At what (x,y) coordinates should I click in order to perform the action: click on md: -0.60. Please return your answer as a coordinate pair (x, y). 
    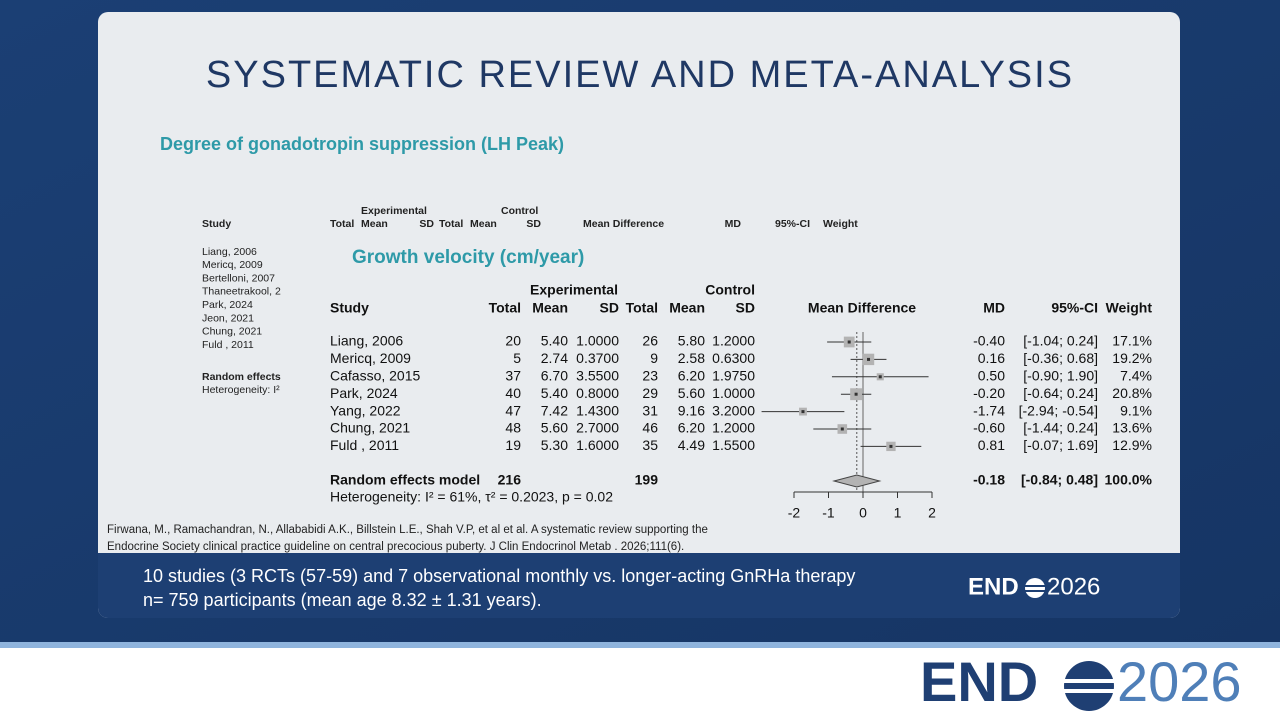
    Looking at the image, I should click on (989, 428).